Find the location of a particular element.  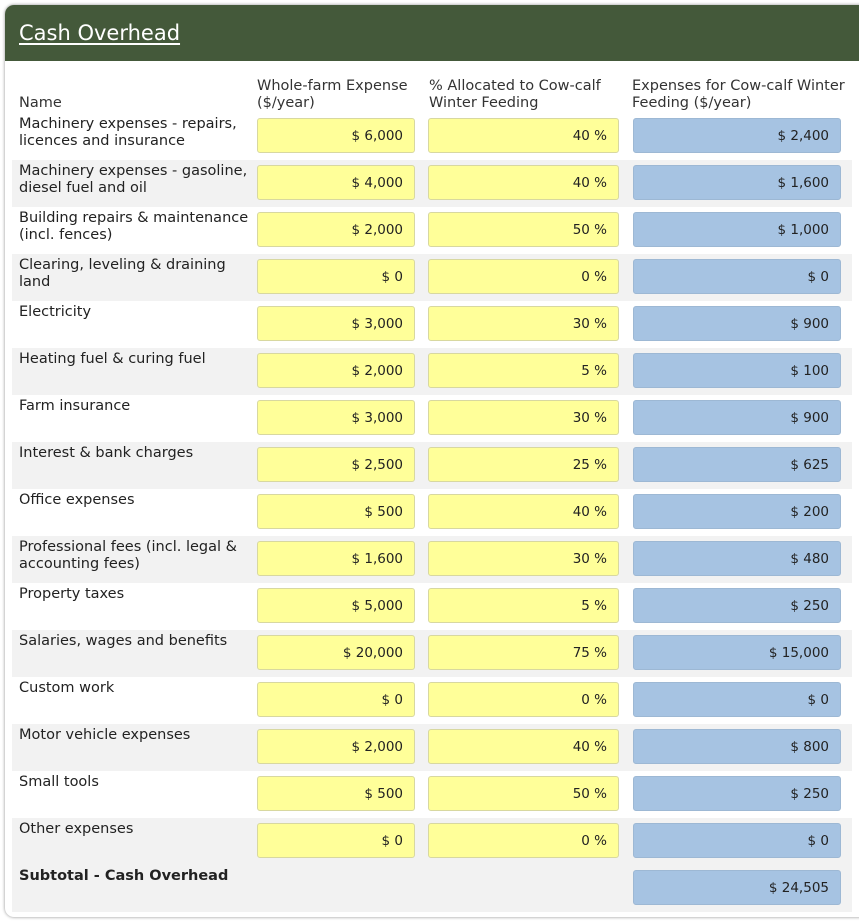

row-name: Electricity is located at coordinates (55, 312).